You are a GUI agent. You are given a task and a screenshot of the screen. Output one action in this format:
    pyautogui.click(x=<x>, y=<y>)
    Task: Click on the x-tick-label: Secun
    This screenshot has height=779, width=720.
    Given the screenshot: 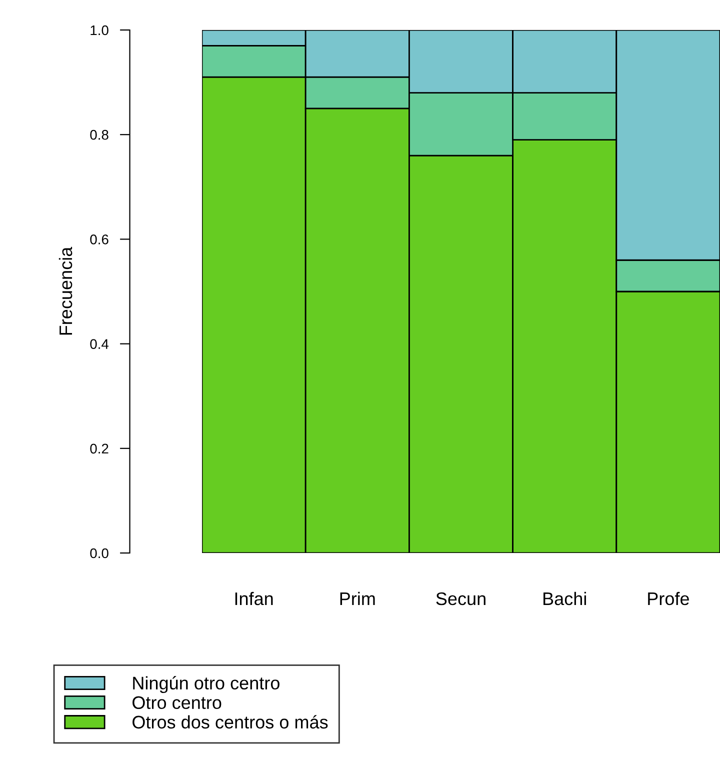 What is the action you would take?
    pyautogui.click(x=461, y=599)
    